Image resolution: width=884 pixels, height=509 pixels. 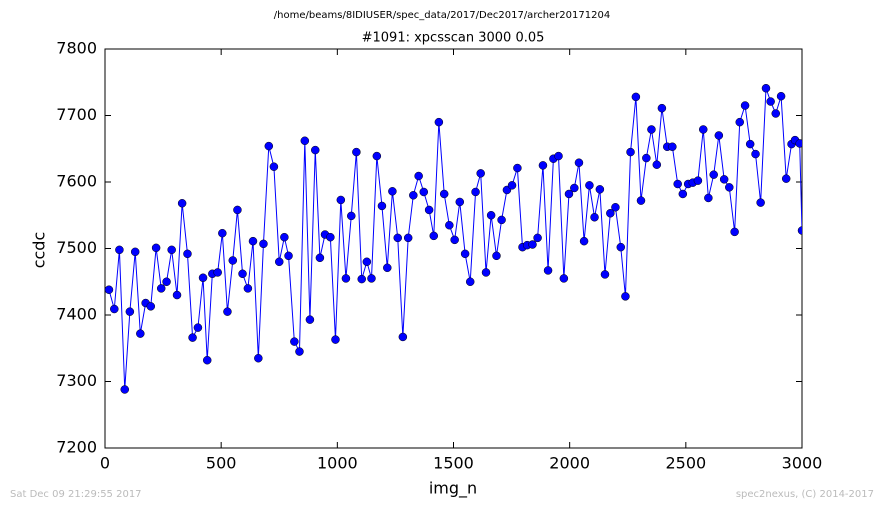 I want to click on y-tick-label: 7200, so click(x=76, y=447).